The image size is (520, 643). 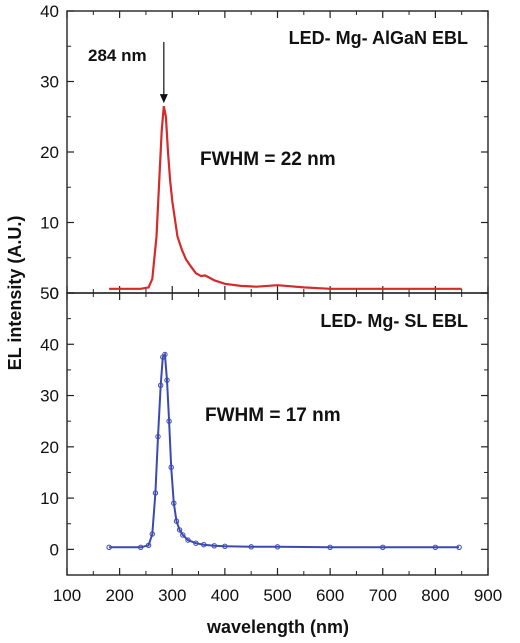 I want to click on x-axis-title: wavelength (nm), so click(x=277, y=627).